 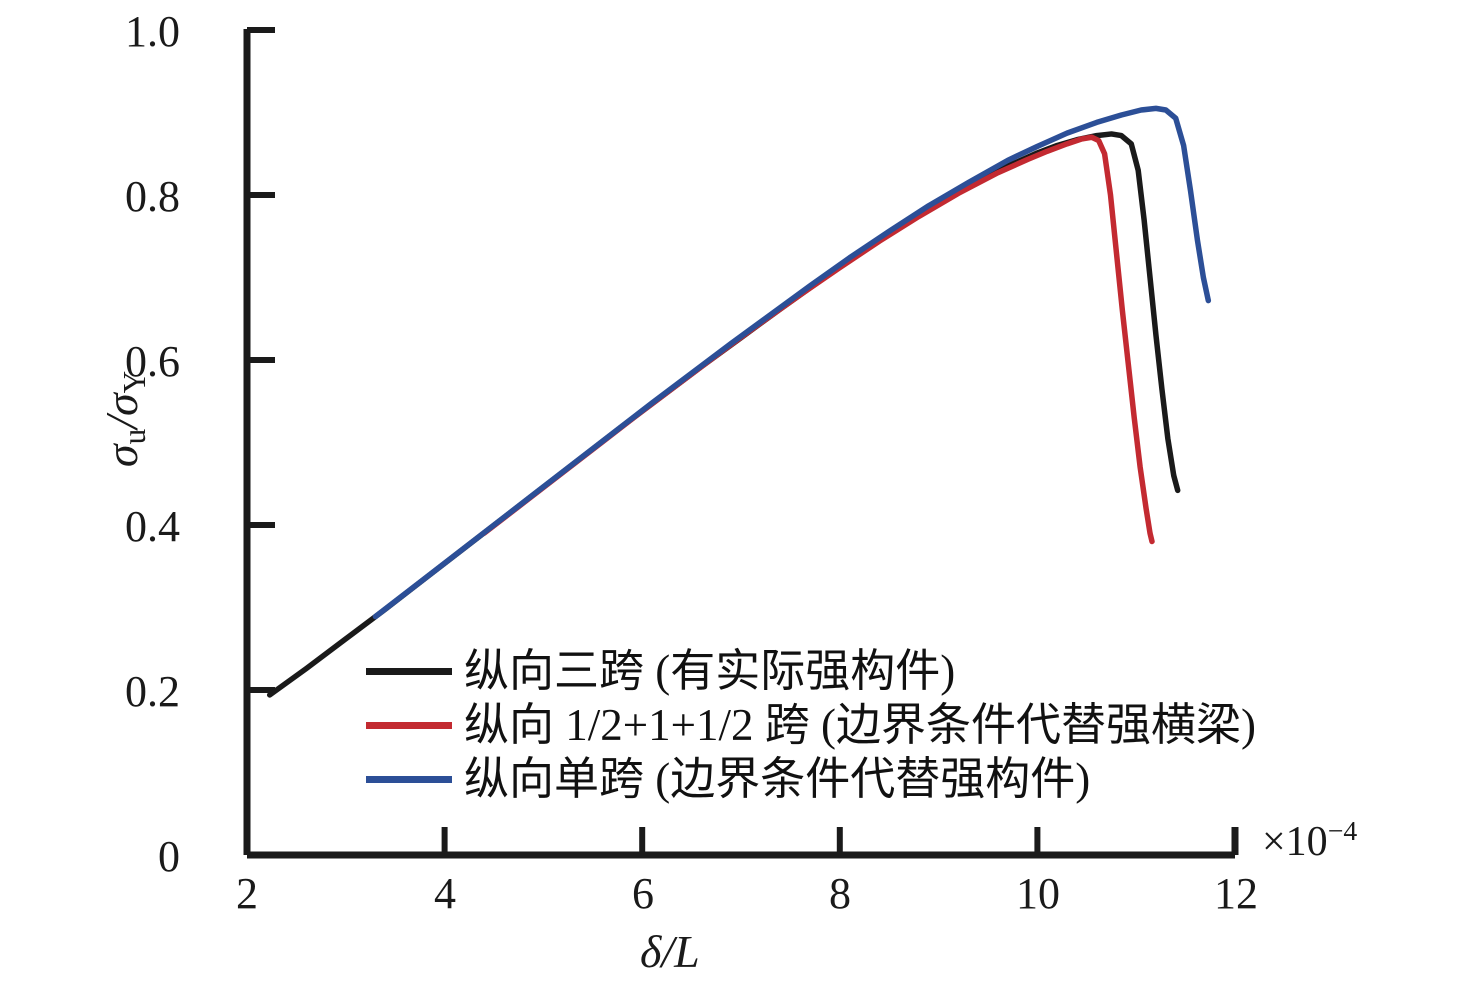 I want to click on y-tick-label-1: 1.0, so click(x=152, y=31).